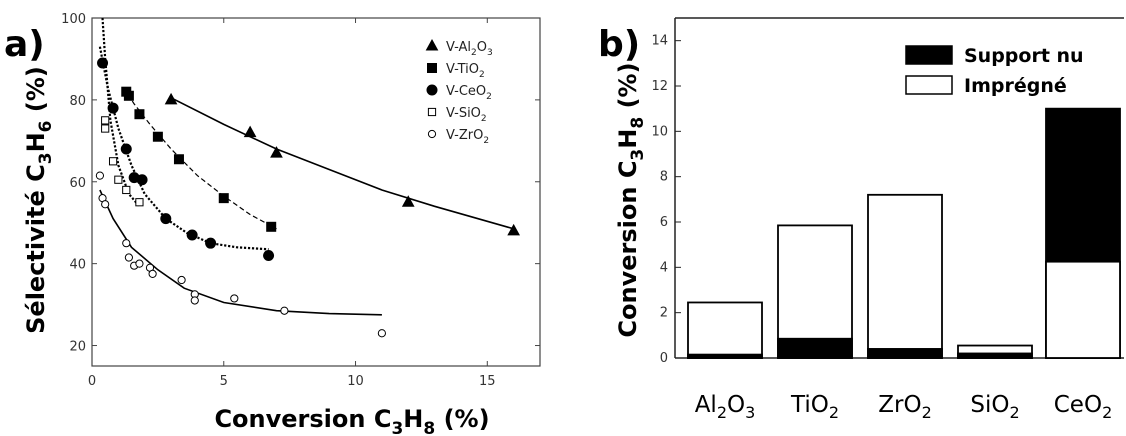 The height and width of the screenshot is (436, 1126). What do you see at coordinates (429, 427) in the screenshot?
I see `x-axis-label-a-sub: 8` at bounding box center [429, 427].